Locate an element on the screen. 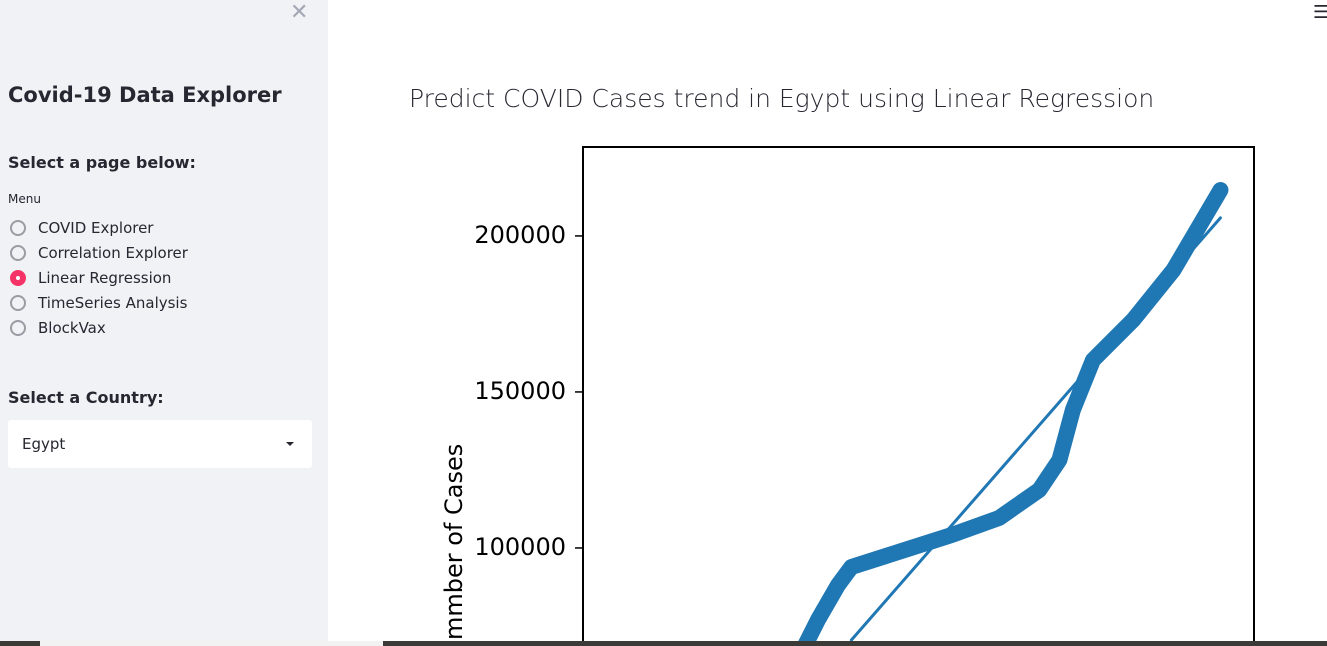 The image size is (1327, 646). scrollbar-thumb is located at coordinates (211, 643).